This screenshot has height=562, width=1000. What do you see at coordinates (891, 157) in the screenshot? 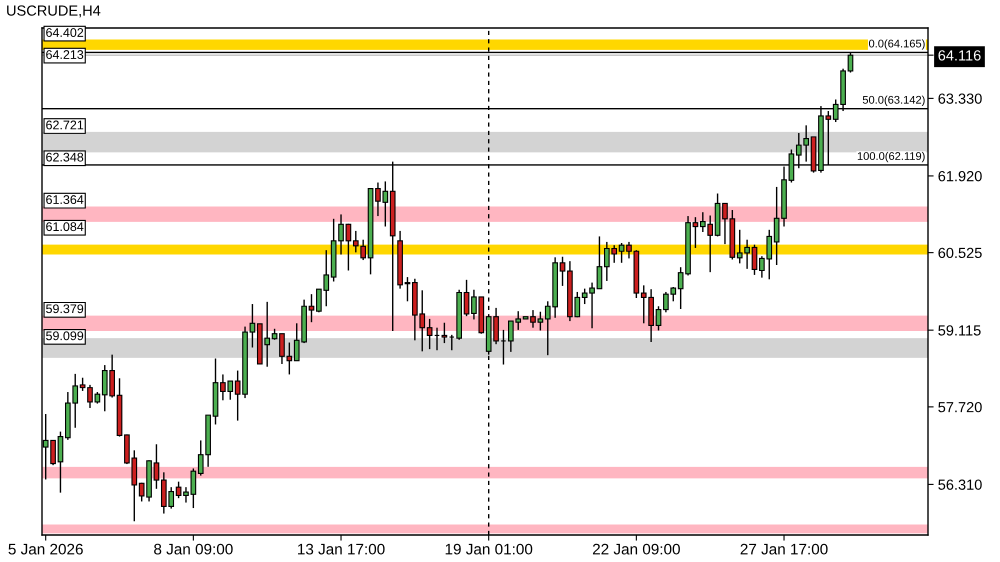
I see `ref-line-label: 100.0(62.119)` at bounding box center [891, 157].